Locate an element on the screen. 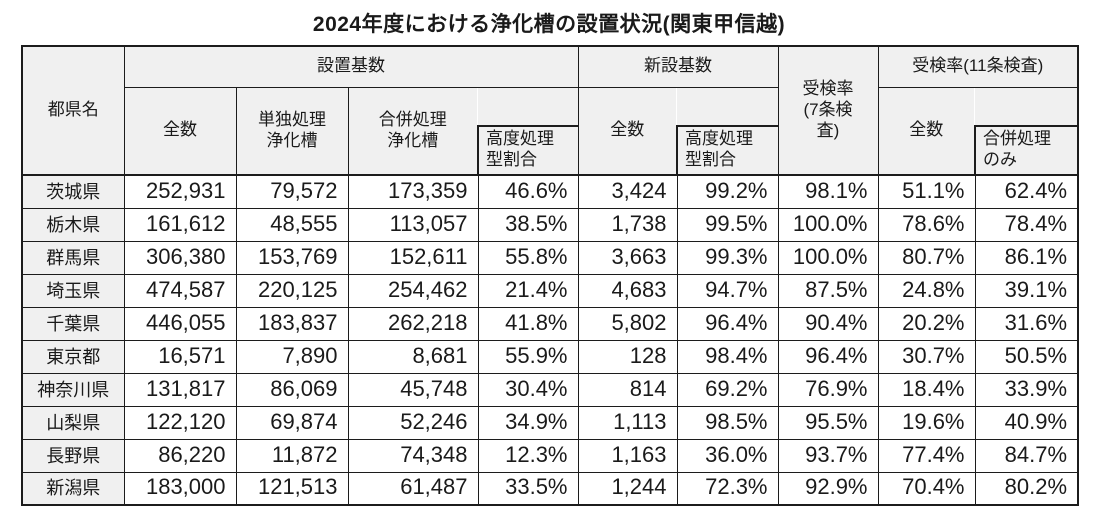 The width and height of the screenshot is (1096, 521). value-cell: 121,513 is located at coordinates (292, 488).